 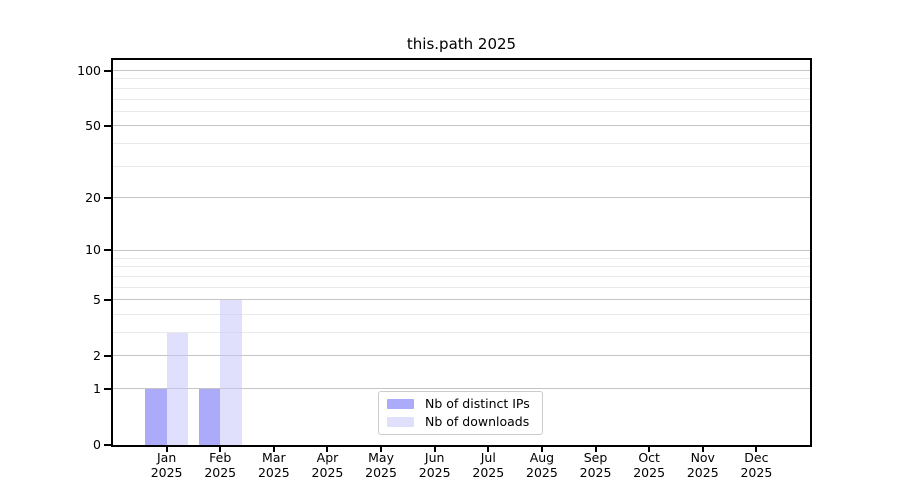 I want to click on x-tick-month: Sep, so click(x=595, y=457).